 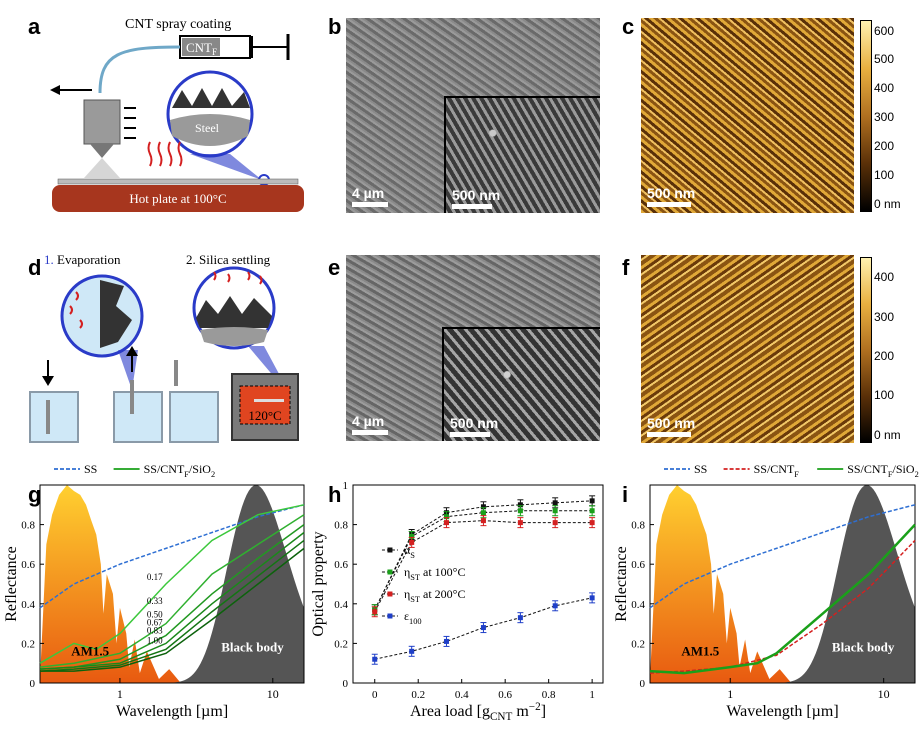 What do you see at coordinates (252, 646) in the screenshot?
I see `blackbody-label: Black body` at bounding box center [252, 646].